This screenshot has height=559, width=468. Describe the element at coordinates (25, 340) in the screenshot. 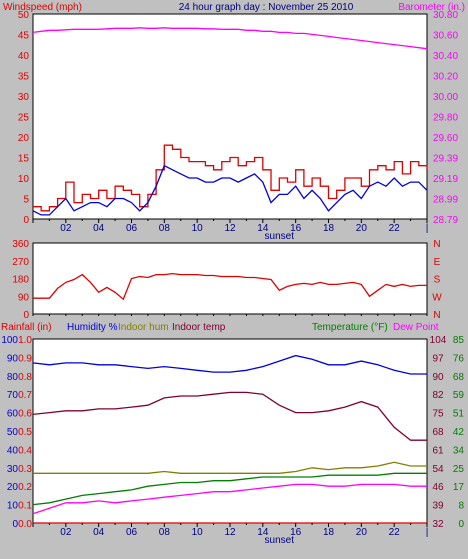

I see `y-tick-rainfall: 1.0` at that location.